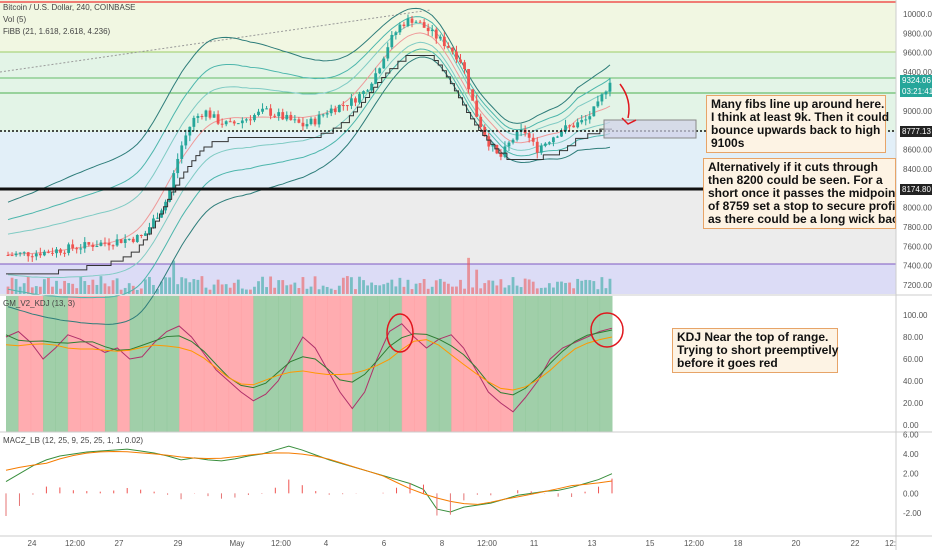 The width and height of the screenshot is (932, 550). Describe the element at coordinates (57, 31) in the screenshot. I see `fibb-legend: FiBB (21, 1.618, 2.618, 4.236)` at that location.